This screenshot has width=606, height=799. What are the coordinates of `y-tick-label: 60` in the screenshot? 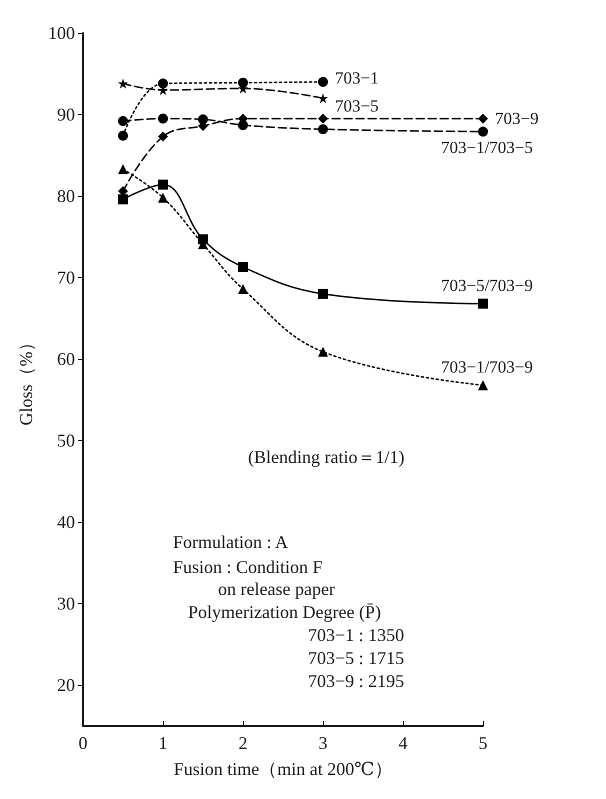 It's located at (66, 359).